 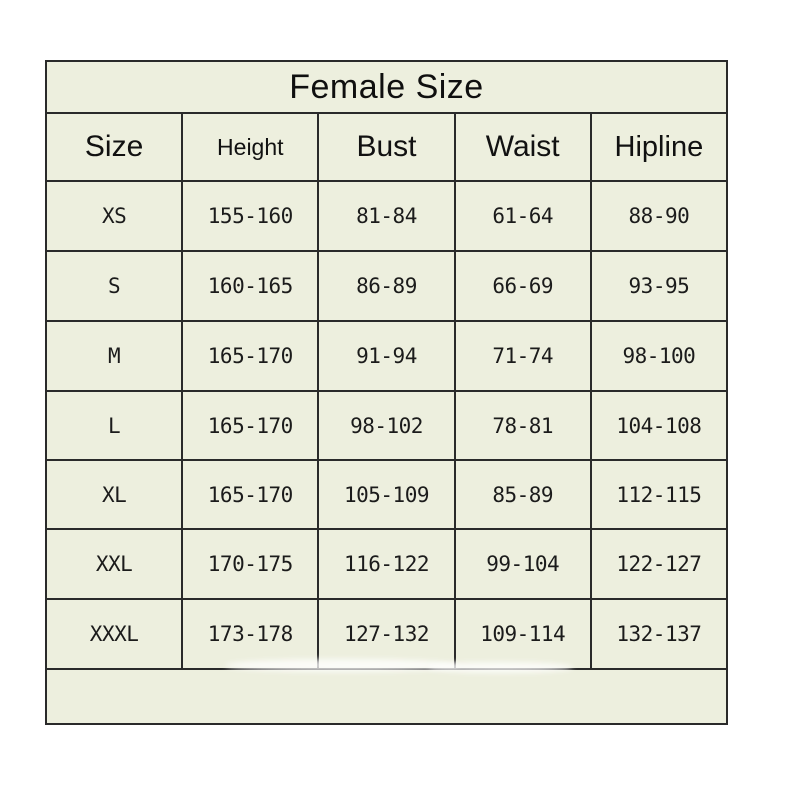 I want to click on value-cell: 173-178, so click(x=250, y=634).